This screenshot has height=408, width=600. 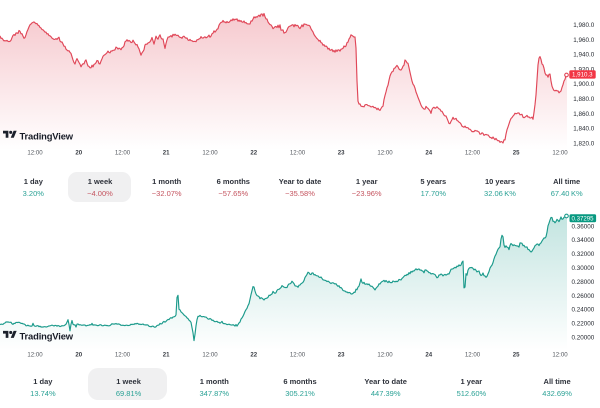 What do you see at coordinates (584, 69) in the screenshot?
I see `svg-text: 1,920.0` at bounding box center [584, 69].